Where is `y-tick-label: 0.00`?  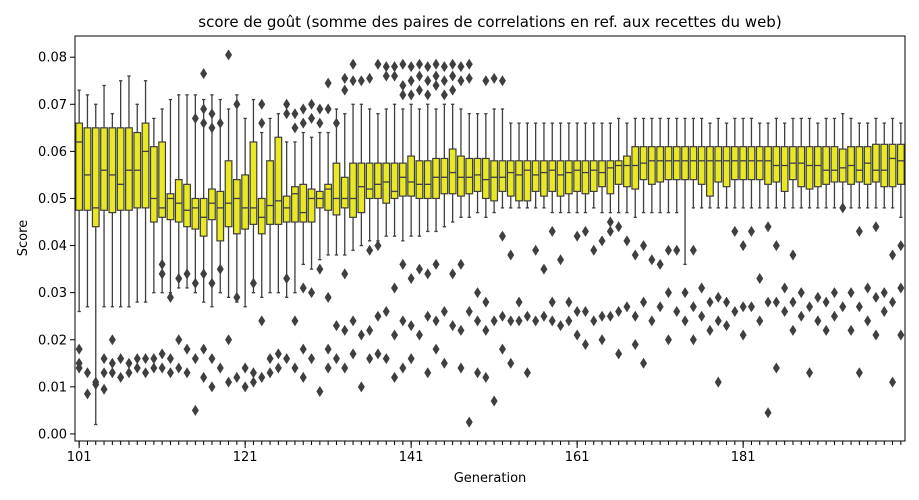 y-tick-label: 0.00 is located at coordinates (52, 434).